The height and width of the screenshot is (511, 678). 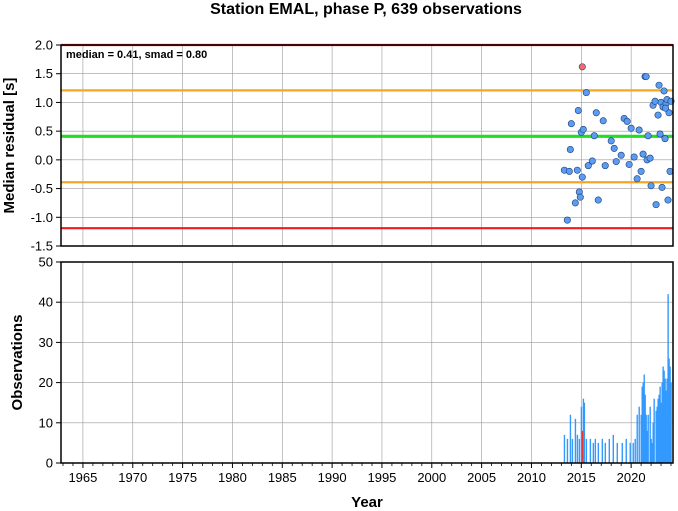 I want to click on x-tick-label: 2000, so click(x=431, y=477).